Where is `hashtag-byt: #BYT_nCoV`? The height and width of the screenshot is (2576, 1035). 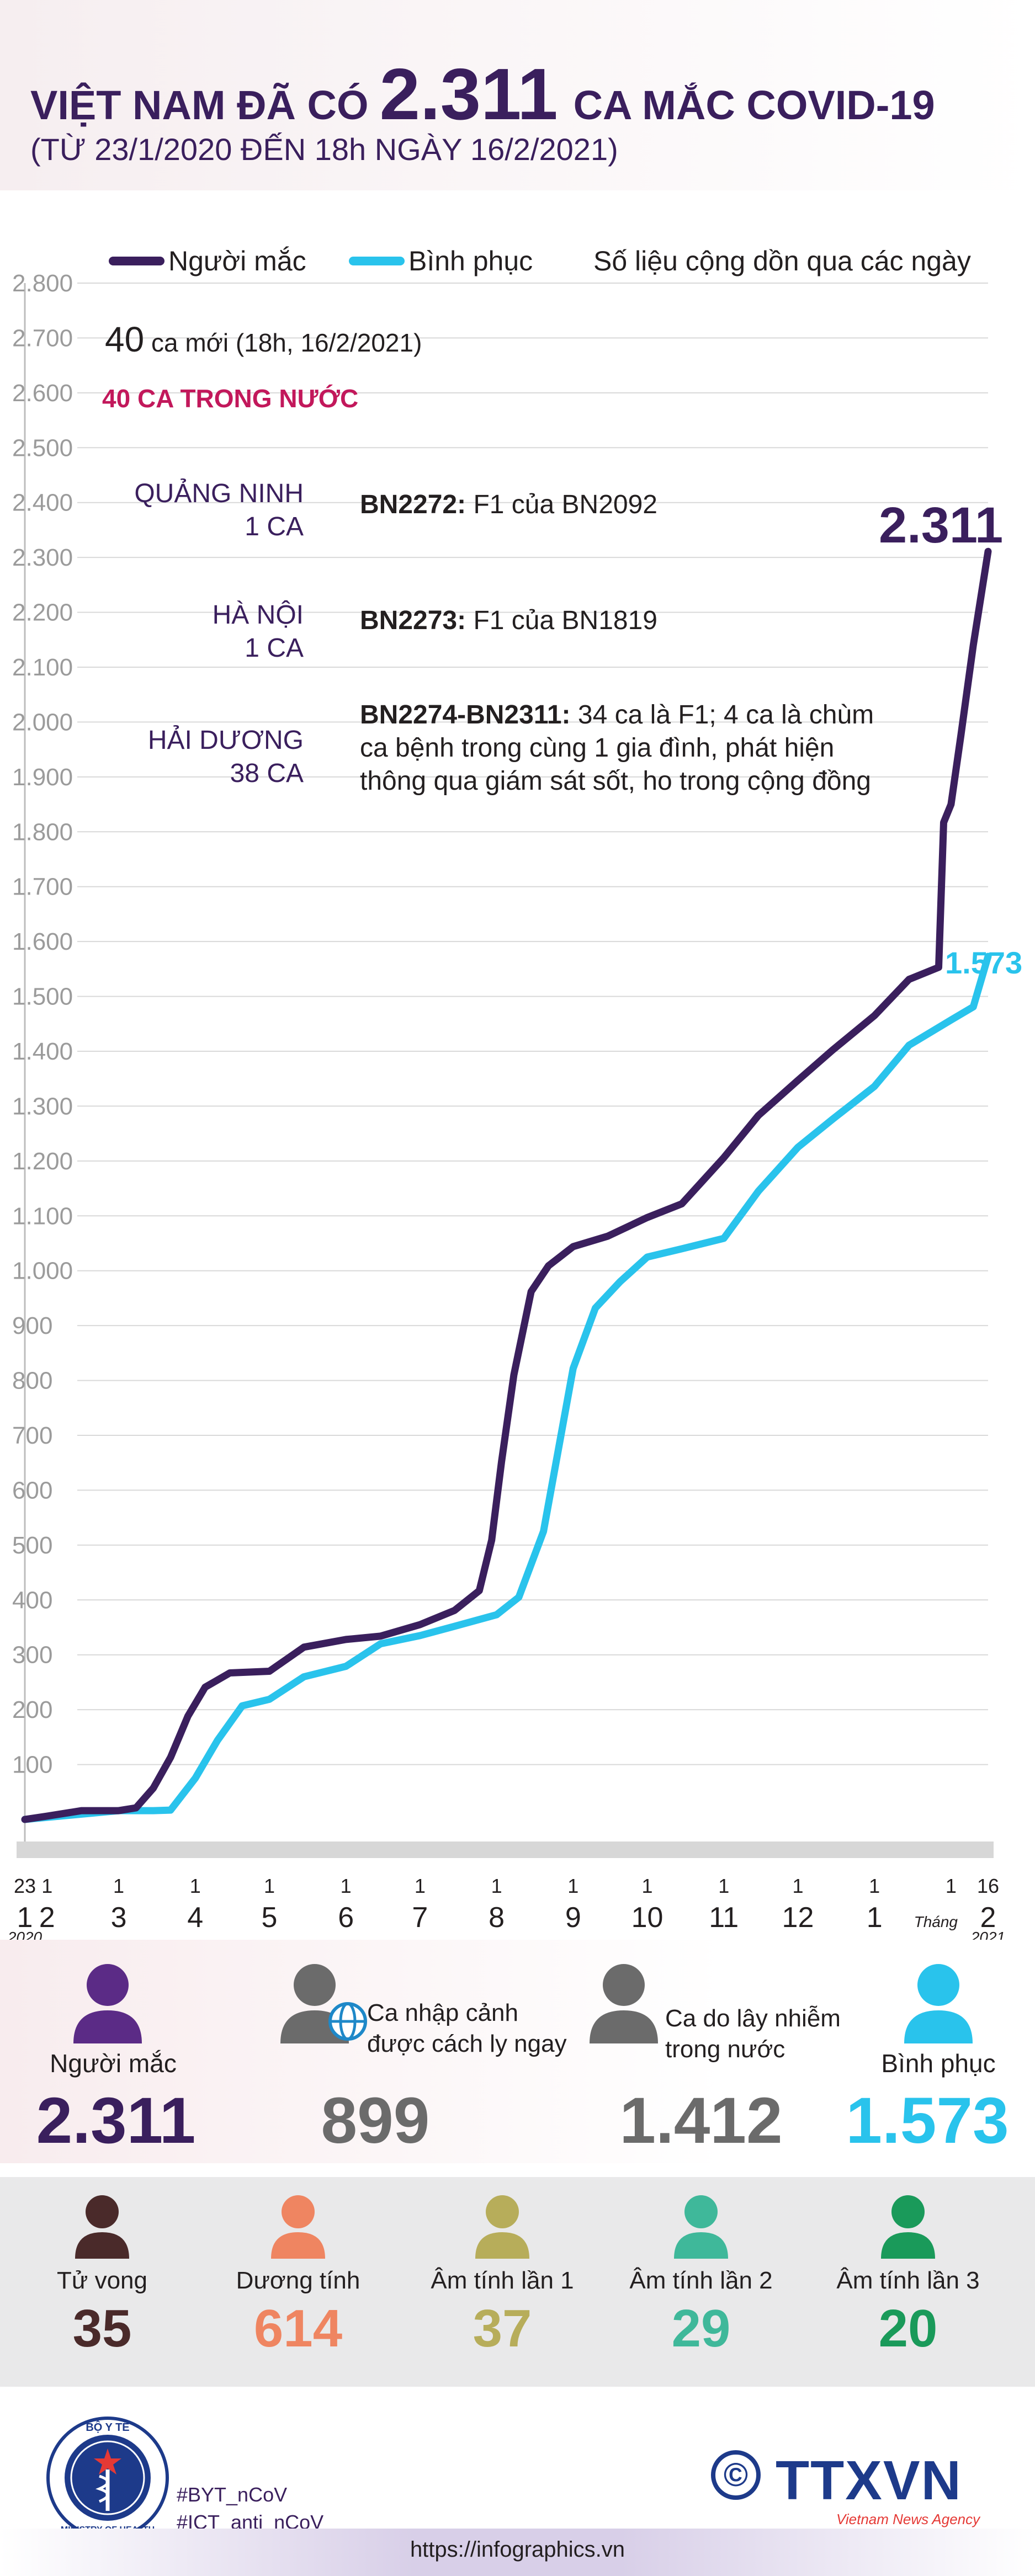 hashtag-byt: #BYT_nCoV is located at coordinates (233, 2494).